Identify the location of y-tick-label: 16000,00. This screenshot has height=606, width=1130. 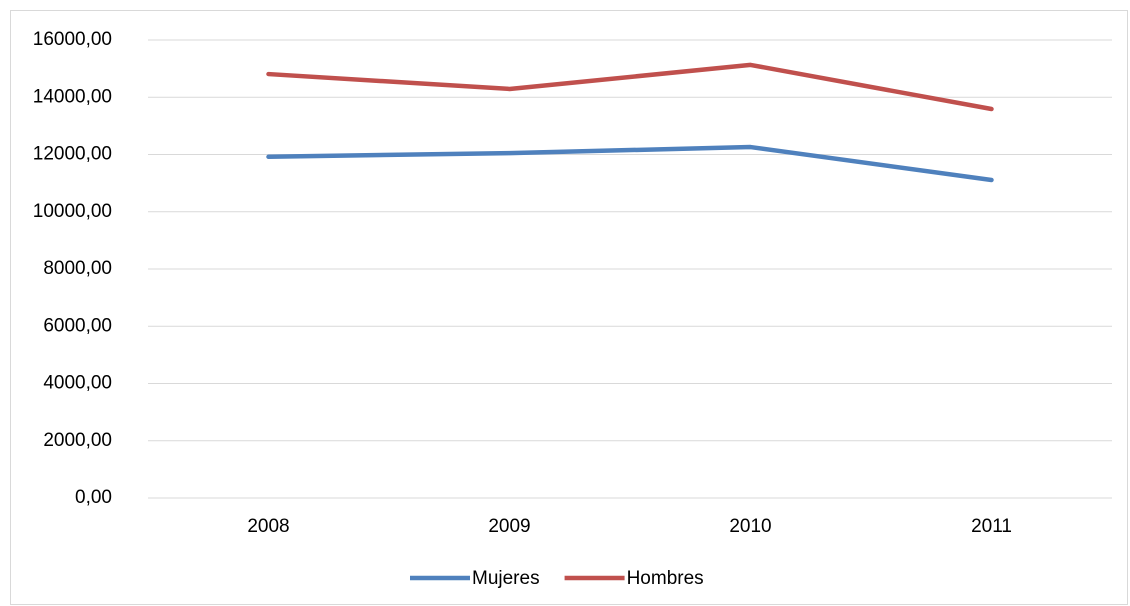
(72, 39).